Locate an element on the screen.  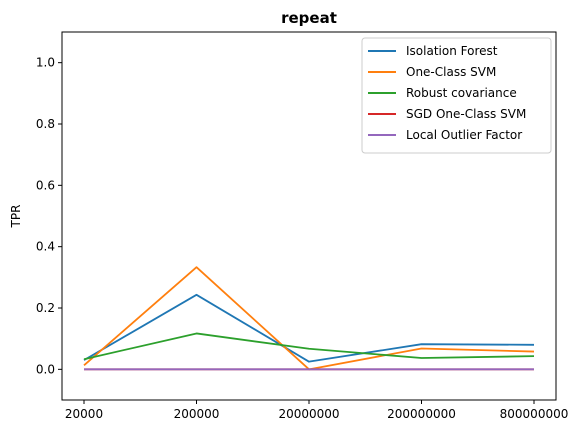
legend-label: SGD One-Class SVM is located at coordinates (466, 114).